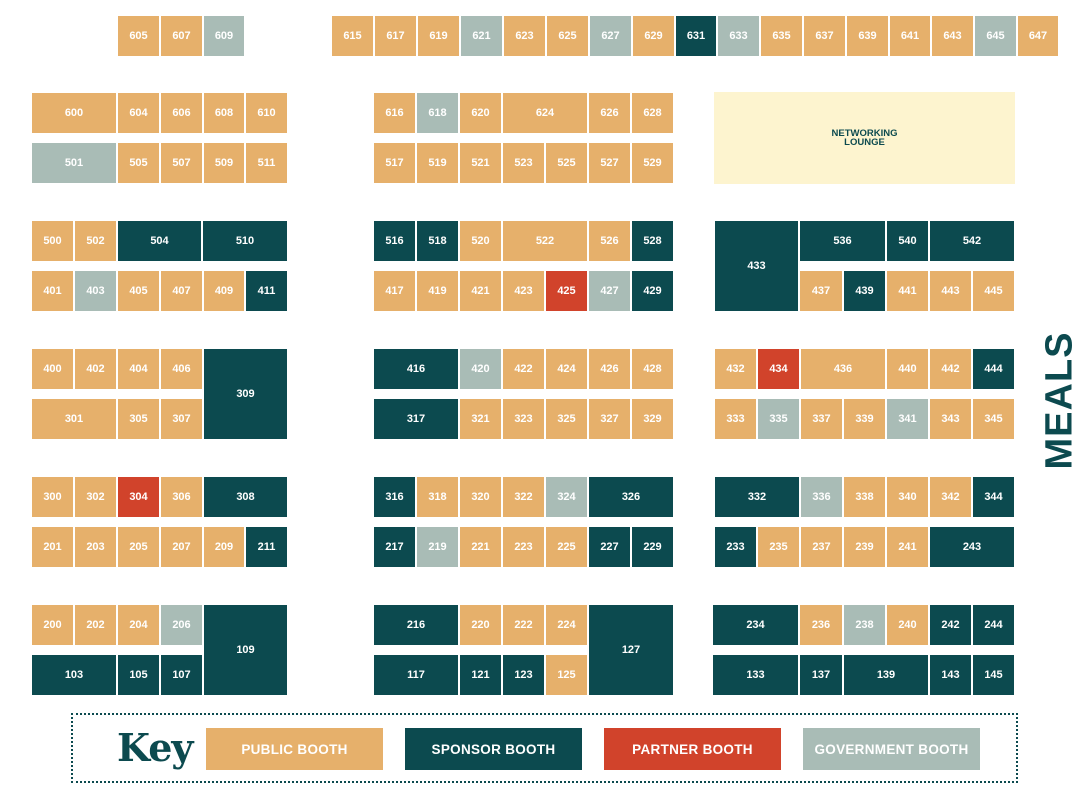  I want to click on booth-624: 624, so click(545, 113).